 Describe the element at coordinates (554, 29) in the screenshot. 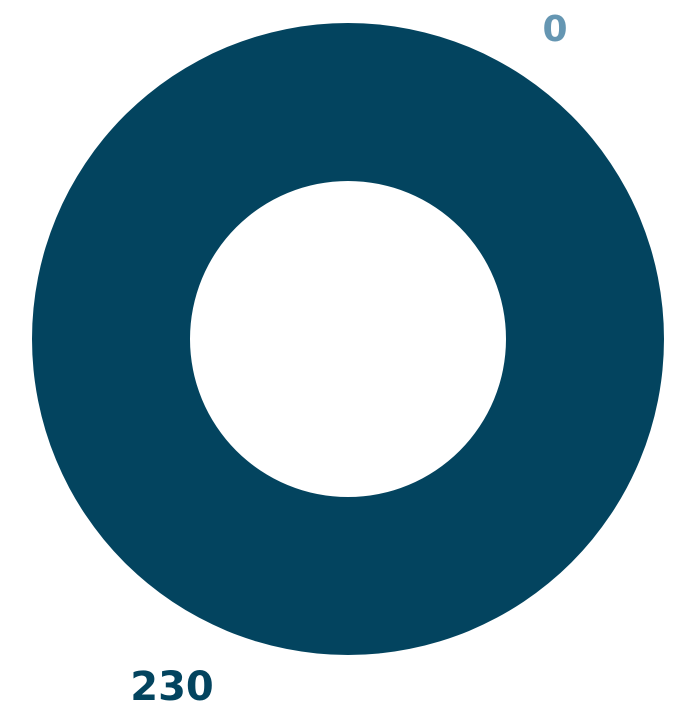

I see `data-label-1: 0` at that location.